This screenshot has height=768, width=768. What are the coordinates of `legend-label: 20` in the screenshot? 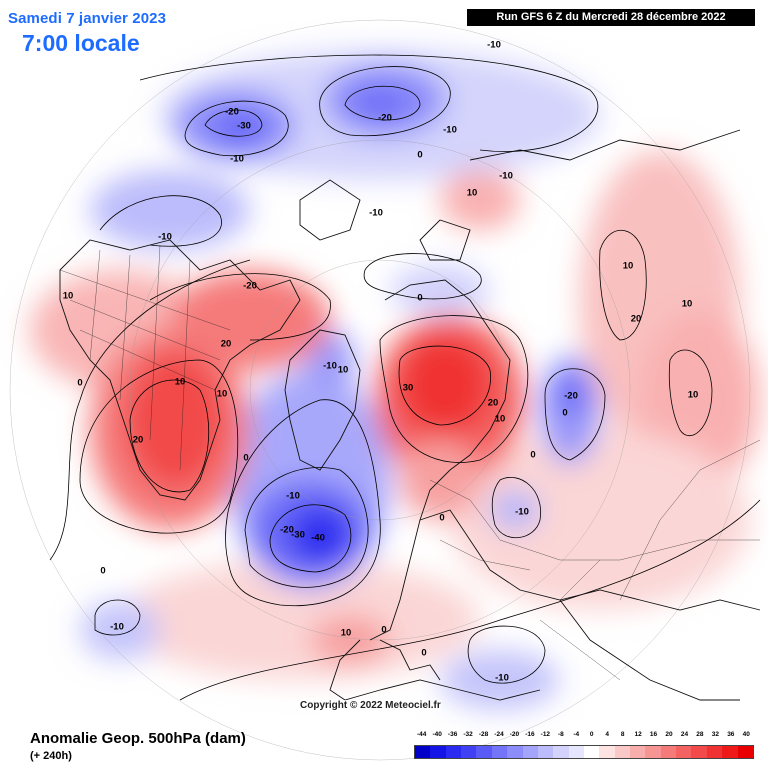 It's located at (669, 734).